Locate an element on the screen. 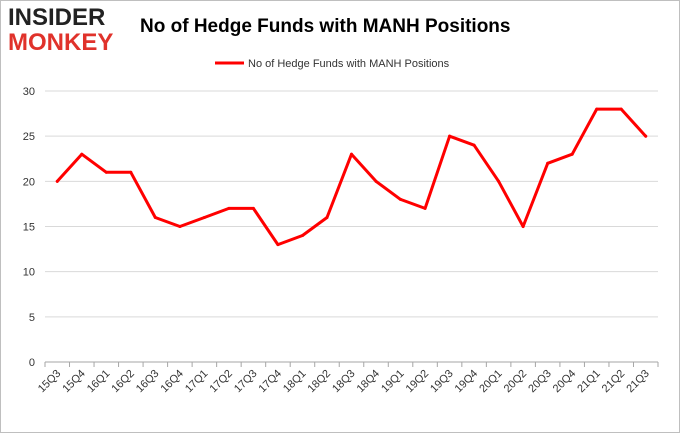 Image resolution: width=680 pixels, height=433 pixels. x-tick-label: 16Q2 is located at coordinates (123, 382).